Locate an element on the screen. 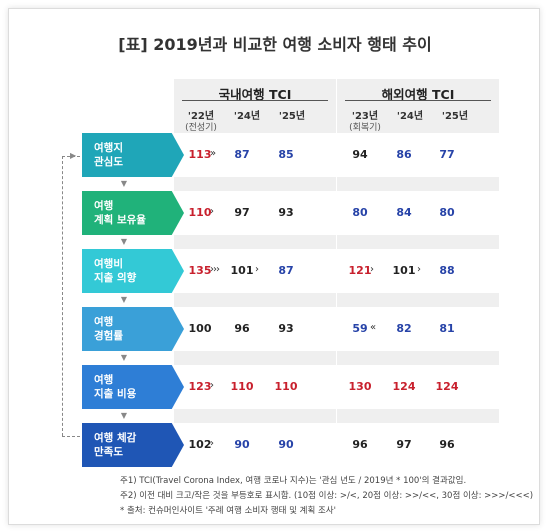 Image resolution: width=550 pixels, height=531 pixels. category-line-2: 경험률 is located at coordinates (108, 336).